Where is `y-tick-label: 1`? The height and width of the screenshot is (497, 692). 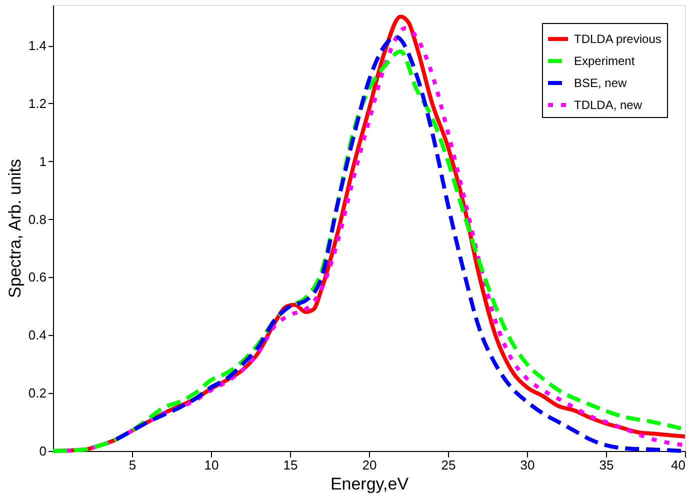 y-tick-label: 1 is located at coordinates (42, 161).